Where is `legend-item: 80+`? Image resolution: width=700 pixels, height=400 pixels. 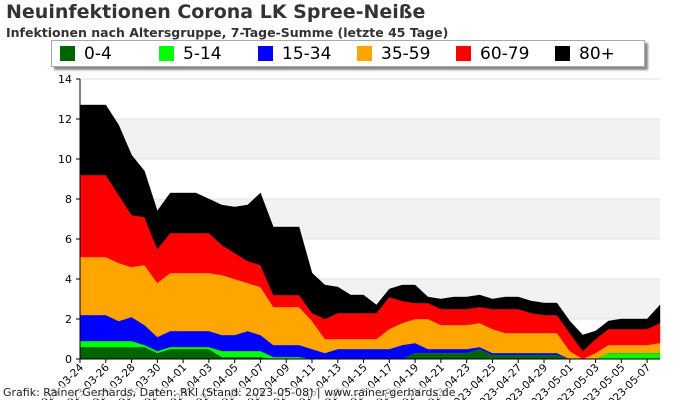
legend-item: 80+ is located at coordinates (585, 53).